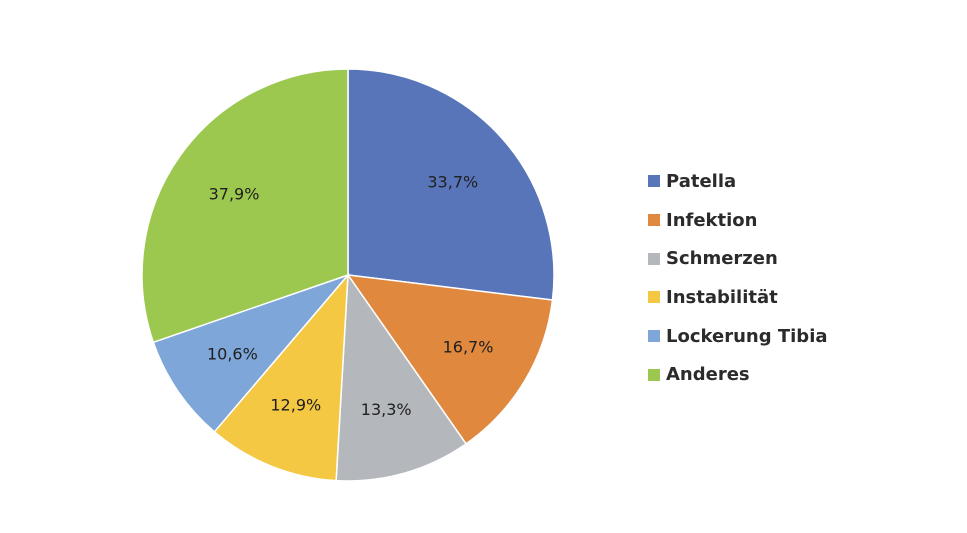  I want to click on pie-slice-lockerung-tibia, so click(251, 353).